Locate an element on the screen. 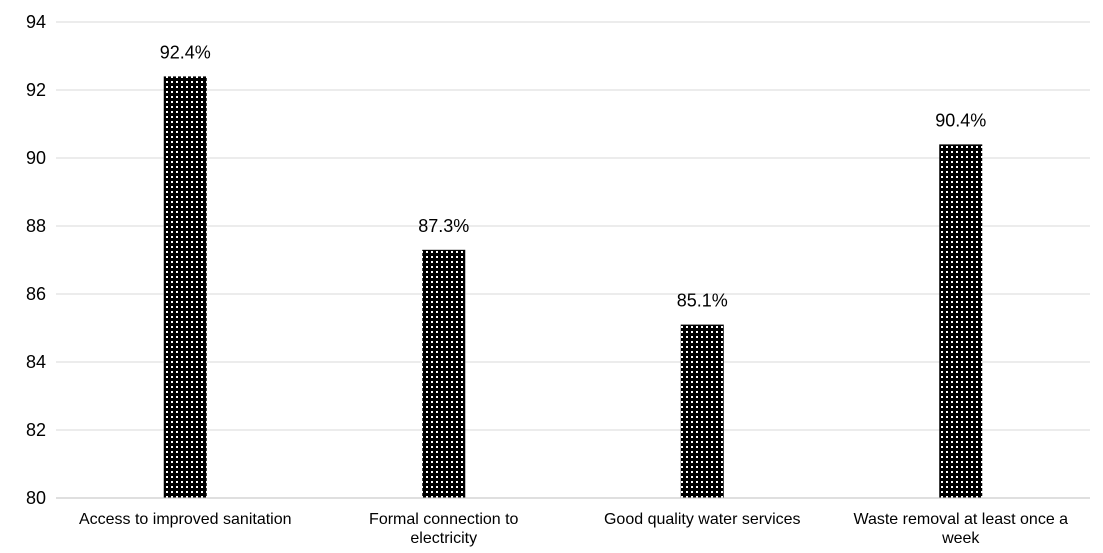  data-label: 90.4% is located at coordinates (960, 120).